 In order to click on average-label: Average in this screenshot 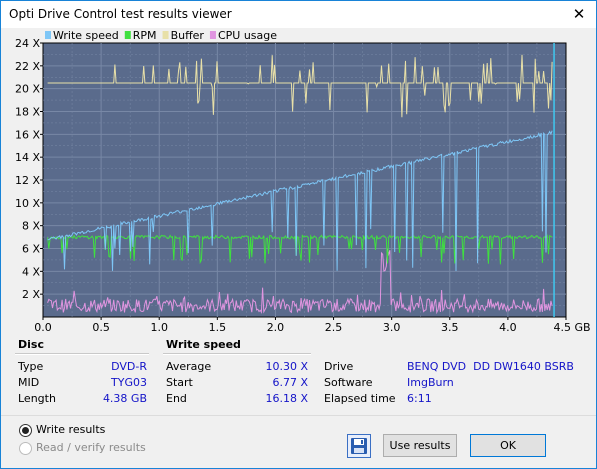, I will do `click(189, 366)`.